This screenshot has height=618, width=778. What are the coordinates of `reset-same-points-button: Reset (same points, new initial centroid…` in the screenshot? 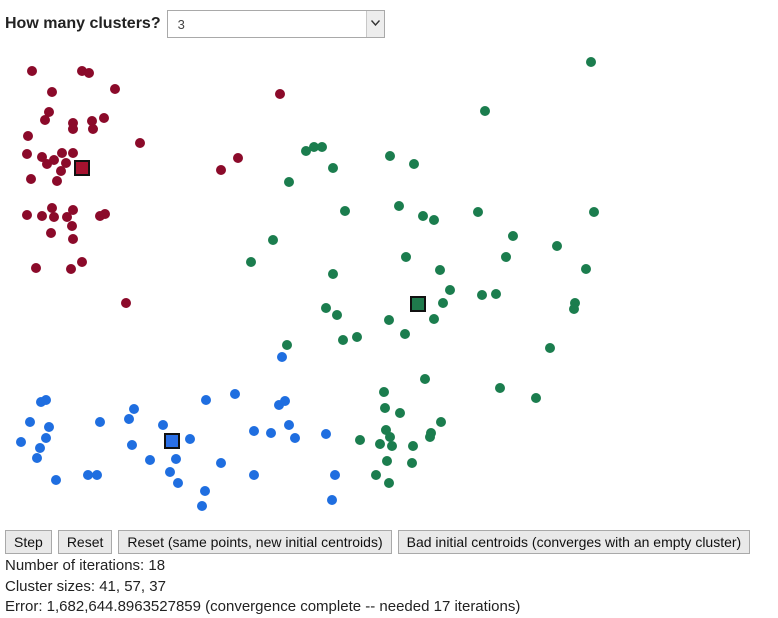 It's located at (255, 542).